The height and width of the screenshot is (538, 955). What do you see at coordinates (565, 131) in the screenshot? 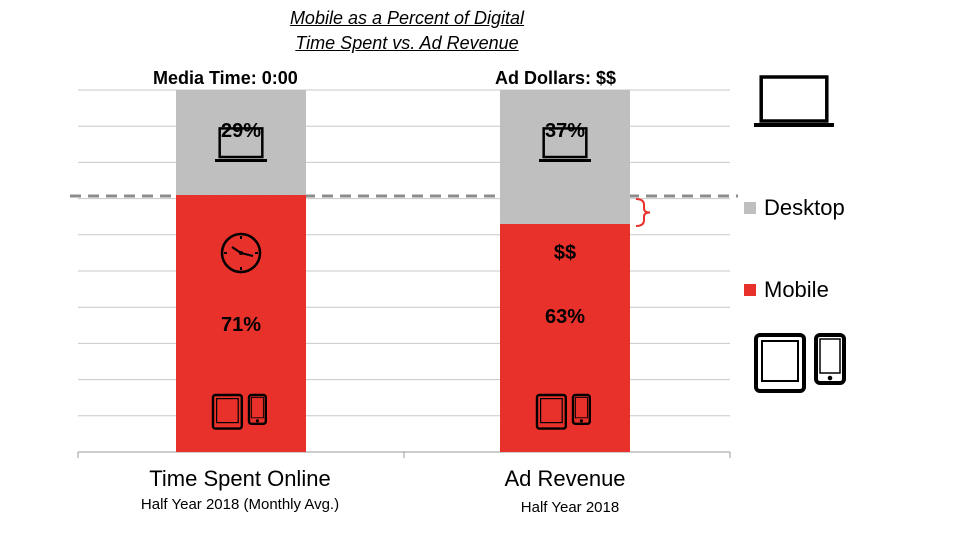
I see `data-label-desktop: 37%` at bounding box center [565, 131].